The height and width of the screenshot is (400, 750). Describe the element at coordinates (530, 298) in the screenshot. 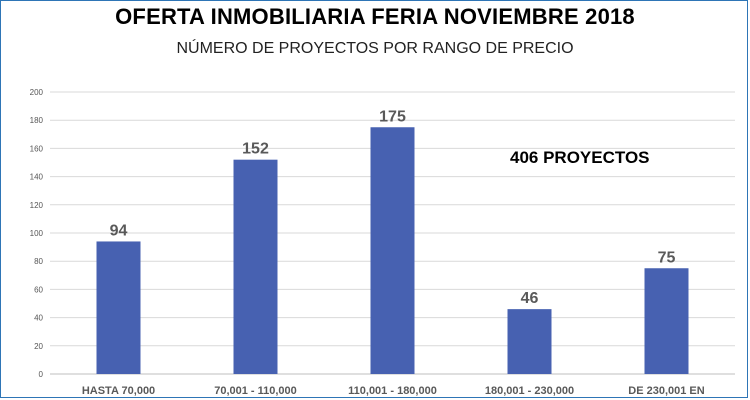

I see `data-label: 46` at that location.